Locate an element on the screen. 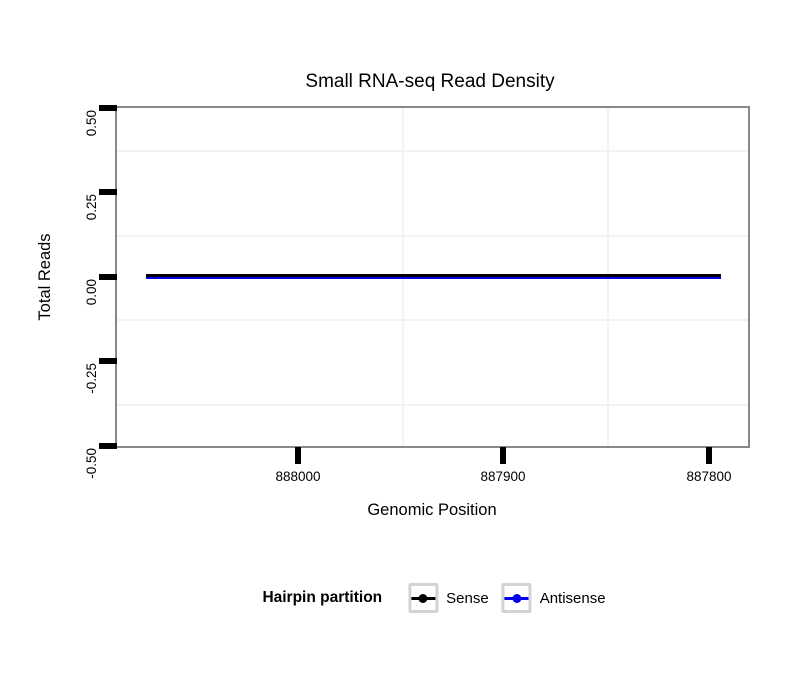 The width and height of the screenshot is (810, 690). legend-title: Hairpin partition is located at coordinates (322, 597).